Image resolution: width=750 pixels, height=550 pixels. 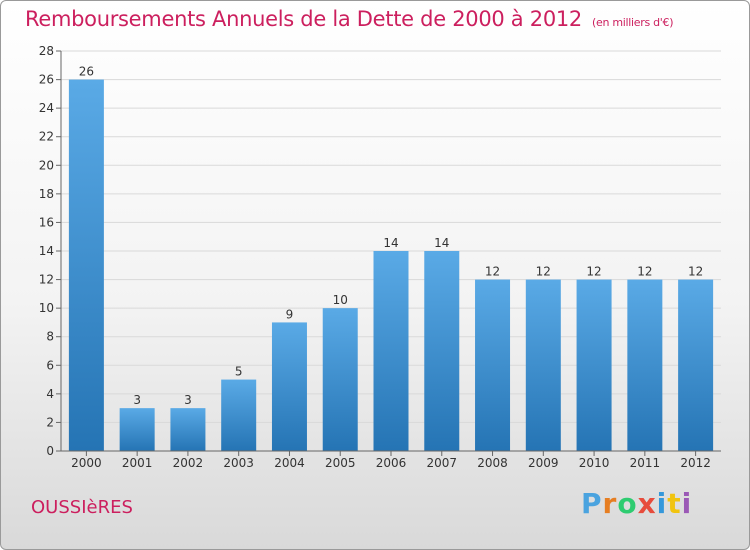 What do you see at coordinates (188, 463) in the screenshot?
I see `x-tick-label: 2002` at bounding box center [188, 463].